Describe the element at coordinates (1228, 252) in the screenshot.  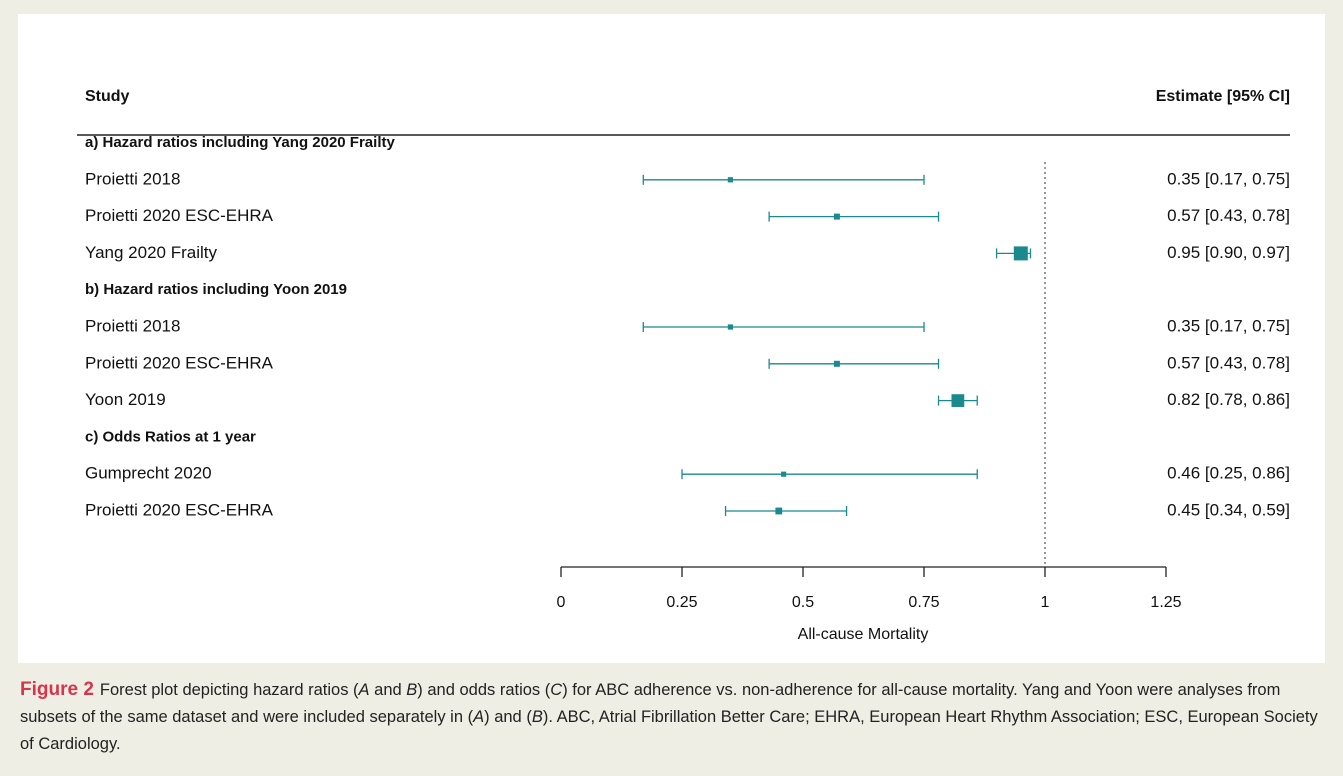
I see `estimate-label: 0.95 [0.90, 0.97]` at that location.